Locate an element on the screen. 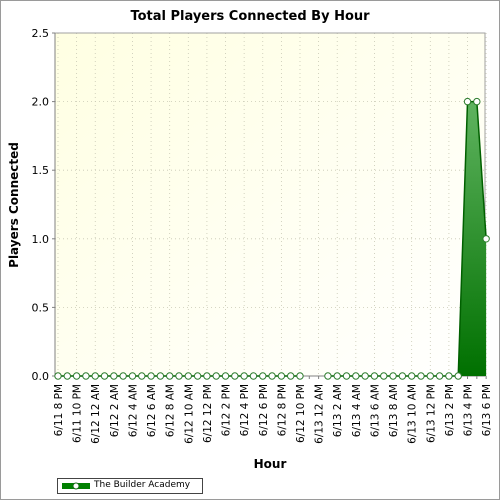 The width and height of the screenshot is (500, 500). x-tick-label: 6/12 2 PM is located at coordinates (227, 410).